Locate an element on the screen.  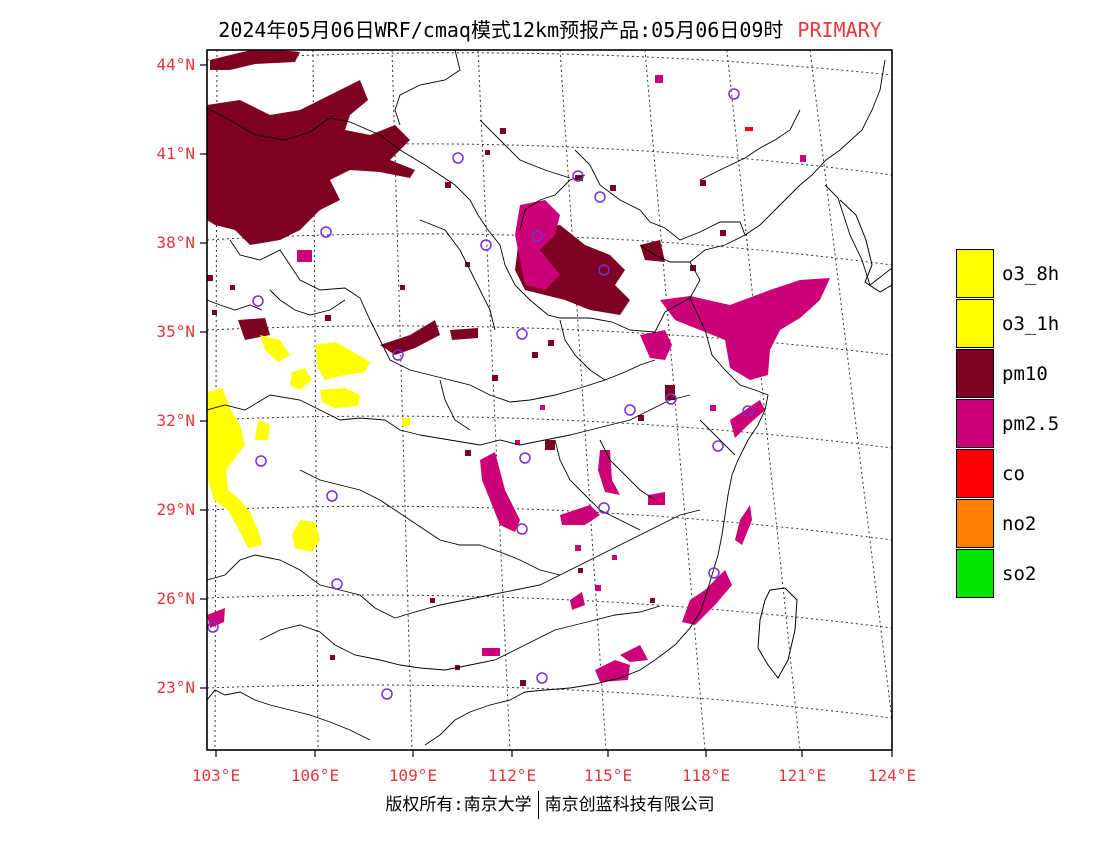
title-text: 2024年05月06日WRF/cmaq模式12km预报产品:05月06日09时 is located at coordinates (501, 30).